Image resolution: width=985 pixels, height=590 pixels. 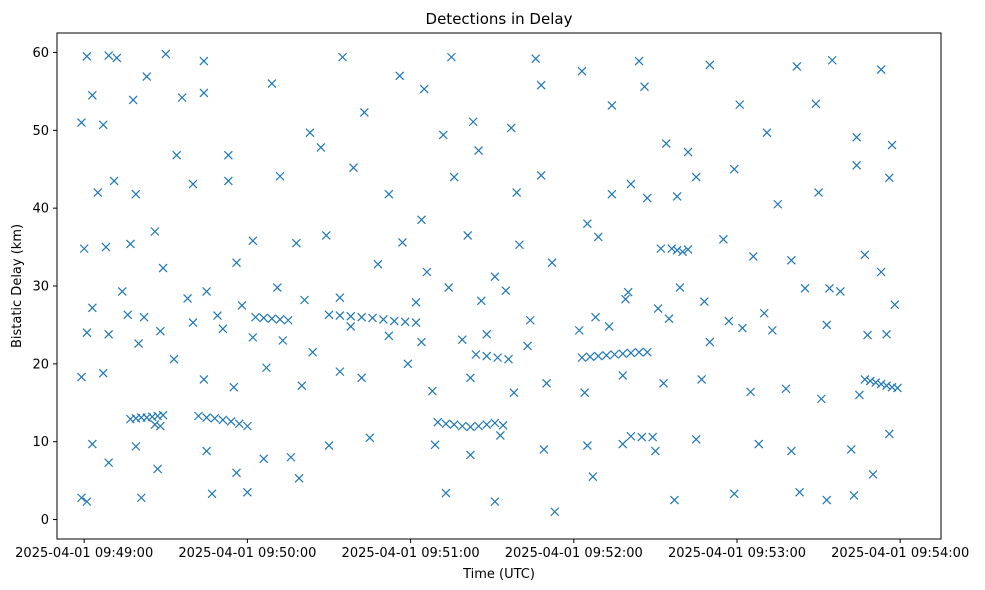 I want to click on y-axis-ticks: 0 10 20 30 40 50 60, so click(x=44, y=287).